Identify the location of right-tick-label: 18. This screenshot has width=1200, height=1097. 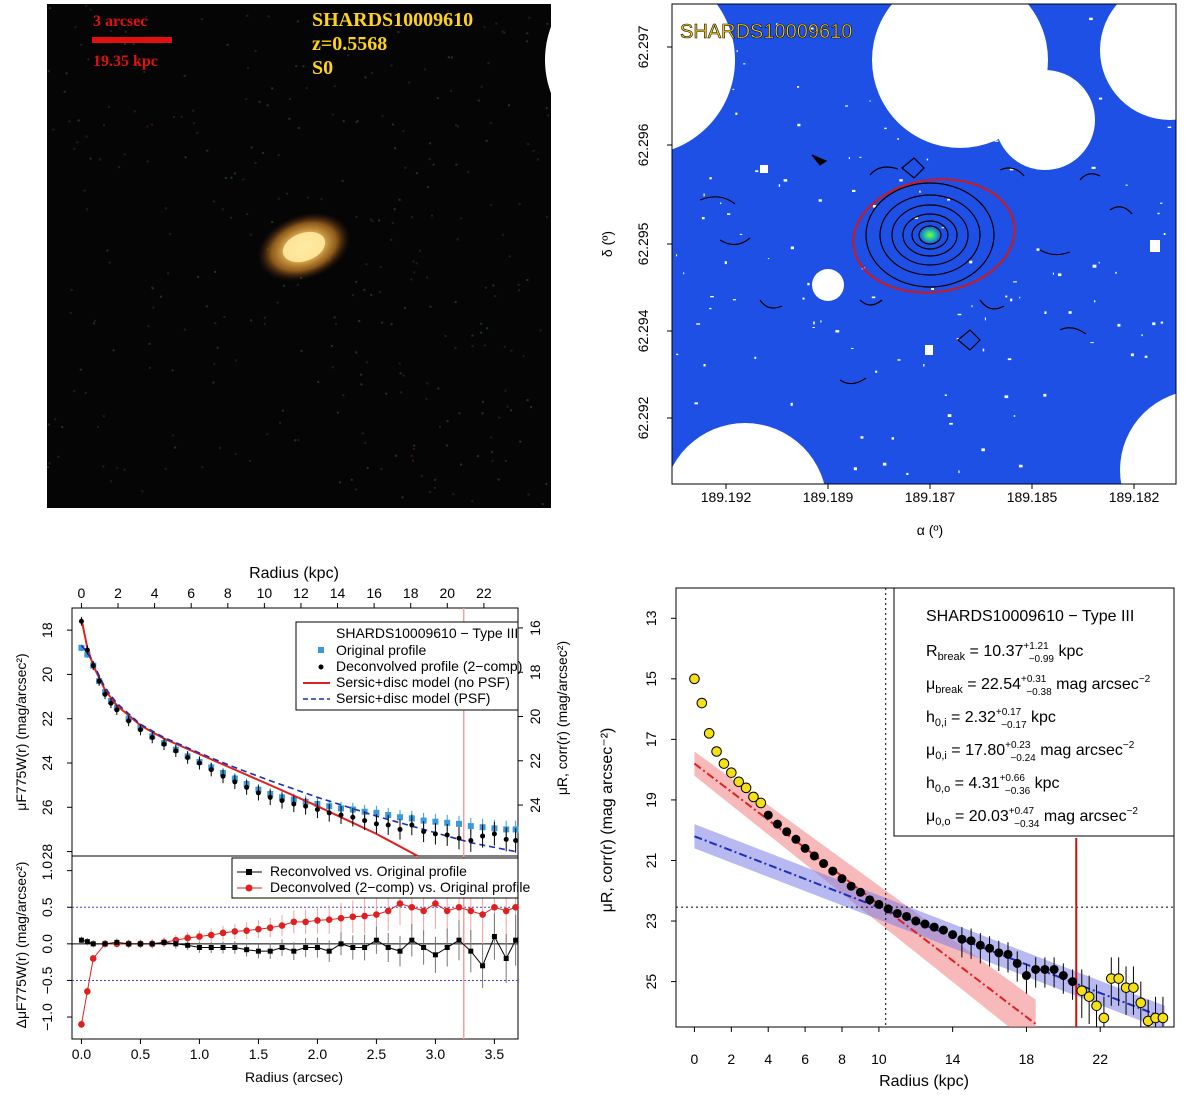
(535, 672).